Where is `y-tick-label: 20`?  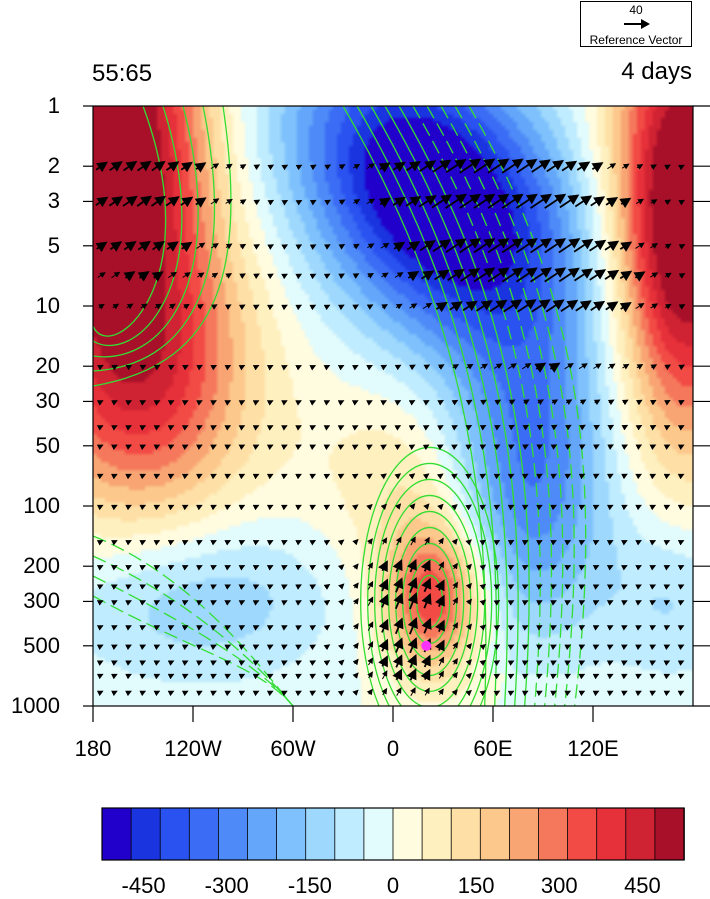 y-tick-label: 20 is located at coordinates (47, 366).